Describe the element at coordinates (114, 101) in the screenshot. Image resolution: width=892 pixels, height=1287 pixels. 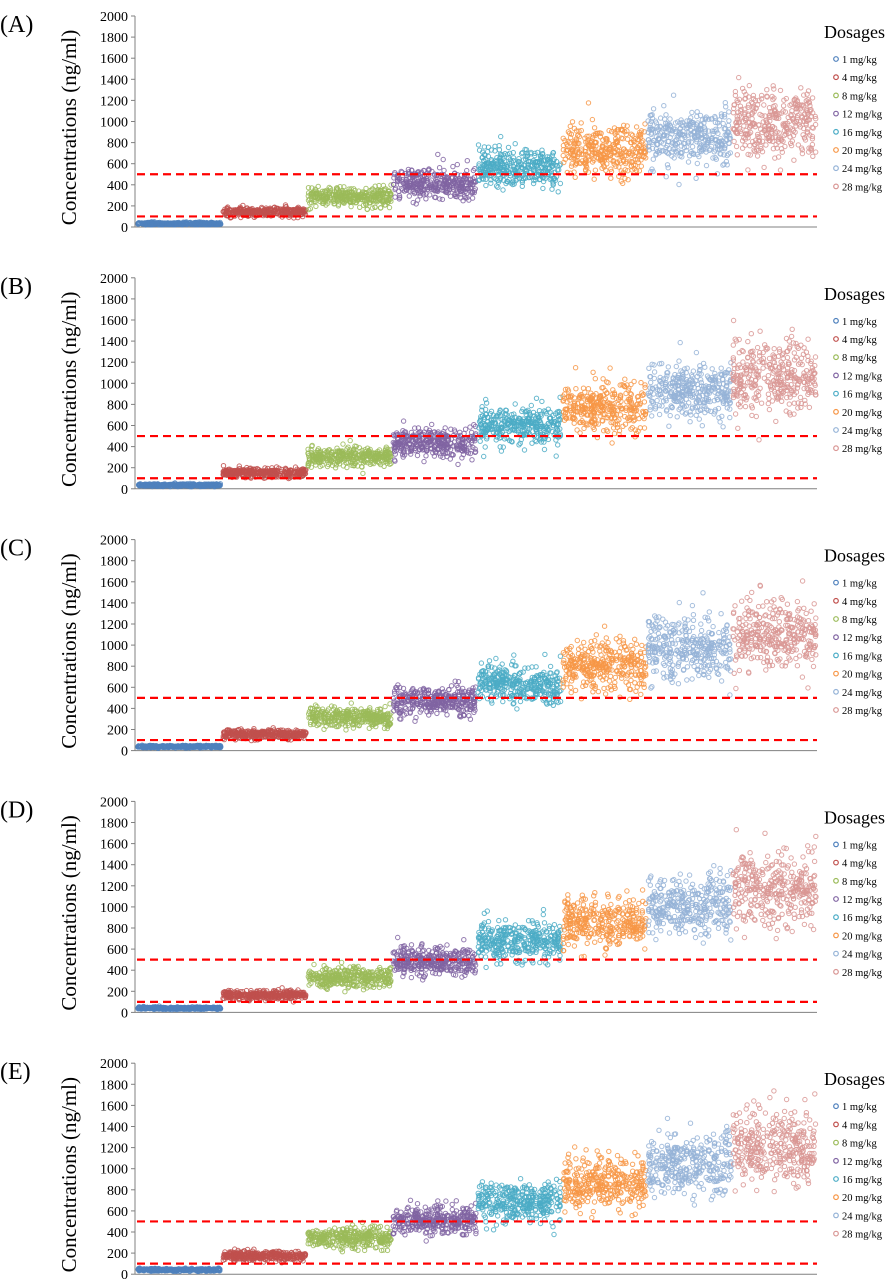
I see `y-tick-label: 1200` at that location.